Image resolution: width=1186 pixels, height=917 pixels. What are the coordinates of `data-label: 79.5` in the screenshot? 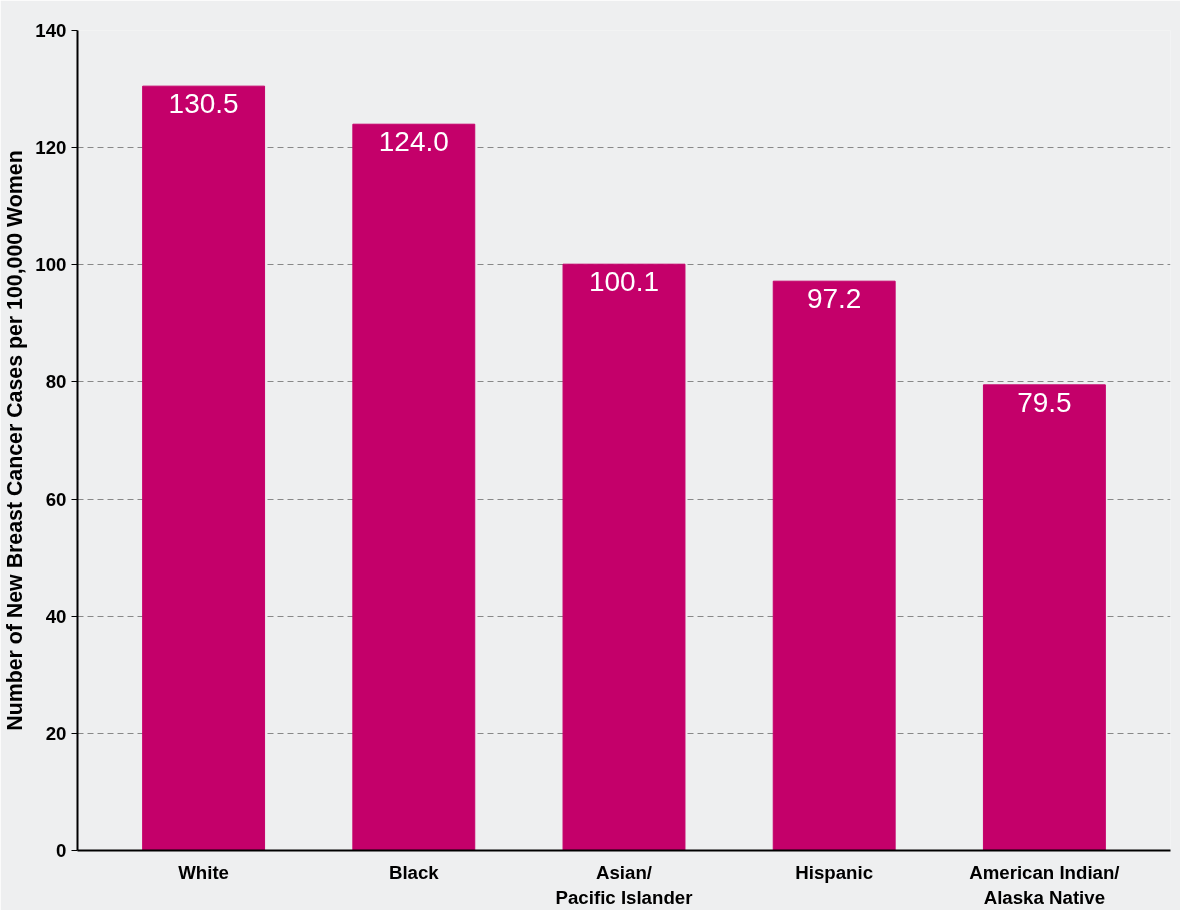 It's located at (1044, 402).